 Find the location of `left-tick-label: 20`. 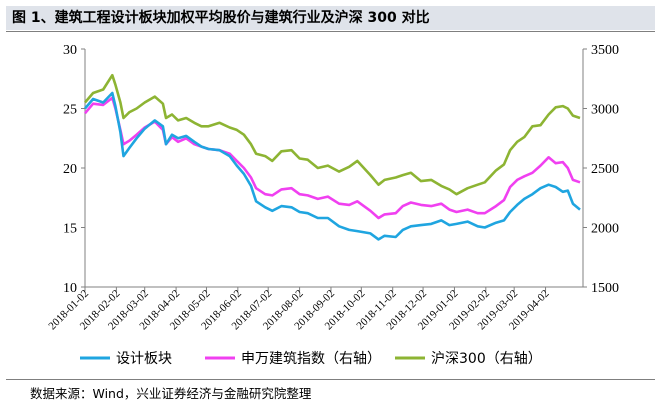

left-tick-label: 20 is located at coordinates (70, 169).